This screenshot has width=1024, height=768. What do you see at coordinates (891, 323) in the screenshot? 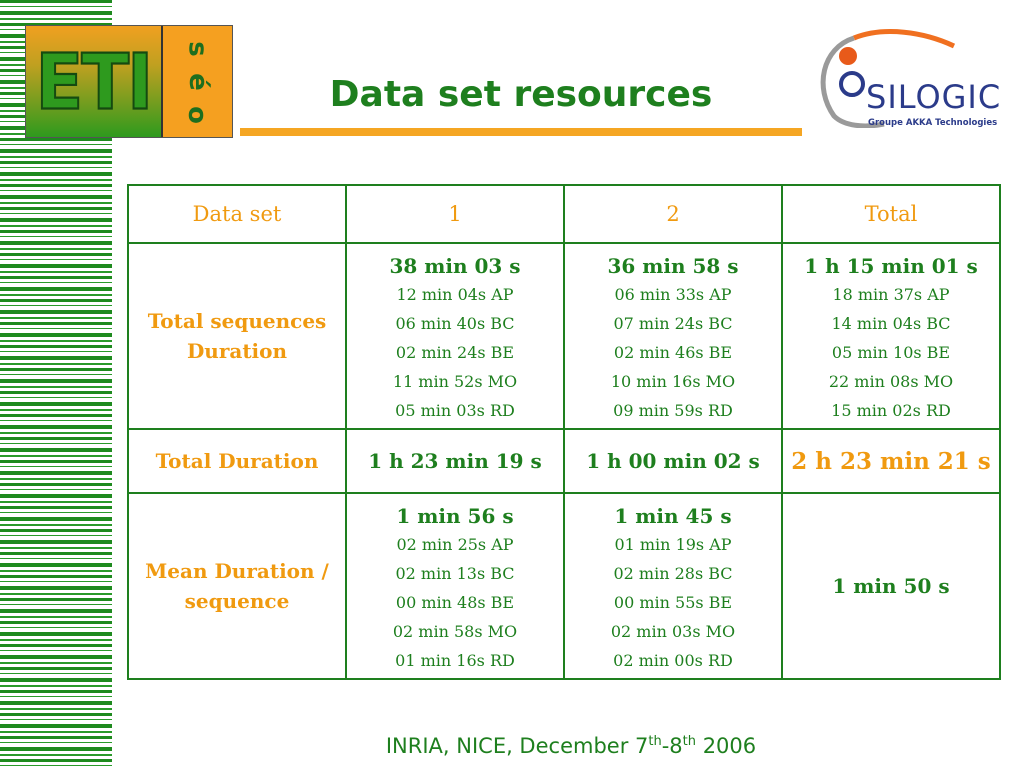
I see `cell-detail: 14 min 04s BC` at bounding box center [891, 323].